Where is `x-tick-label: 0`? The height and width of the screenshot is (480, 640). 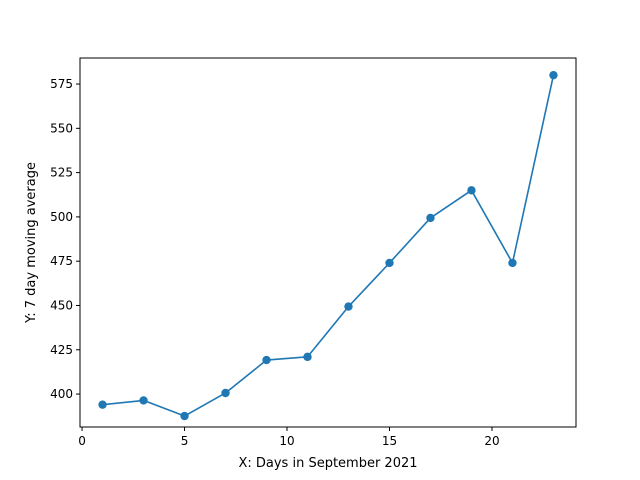 x-tick-label: 0 is located at coordinates (82, 441).